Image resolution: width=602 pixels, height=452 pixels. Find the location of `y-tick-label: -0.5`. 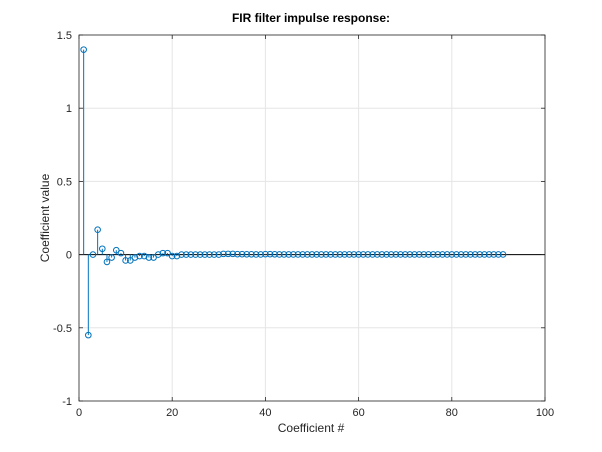

y-tick-label: -0.5 is located at coordinates (62, 329).